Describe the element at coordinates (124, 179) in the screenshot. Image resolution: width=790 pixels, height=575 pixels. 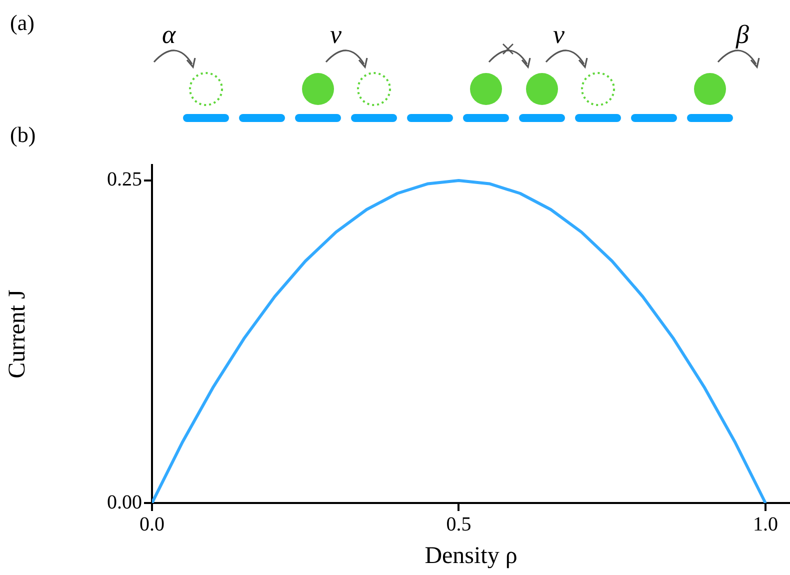
I see `y-tick-label: 0.25` at that location.